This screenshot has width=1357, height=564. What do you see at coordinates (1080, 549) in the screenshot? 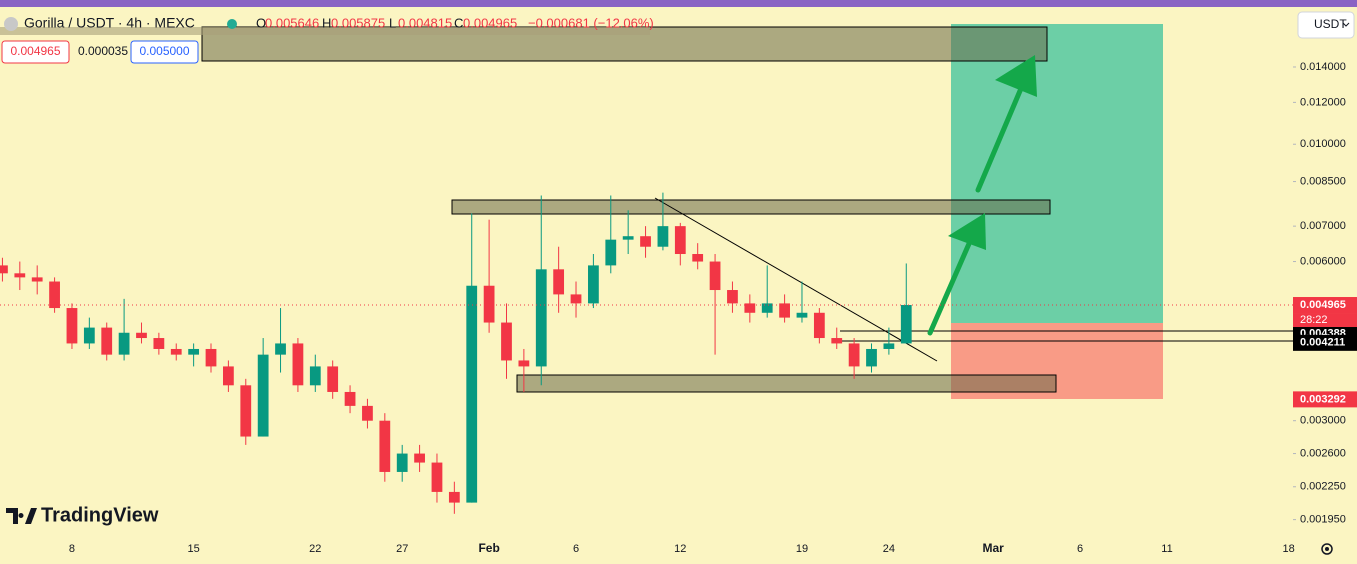
I see `x-tick-label: 6` at bounding box center [1080, 549].